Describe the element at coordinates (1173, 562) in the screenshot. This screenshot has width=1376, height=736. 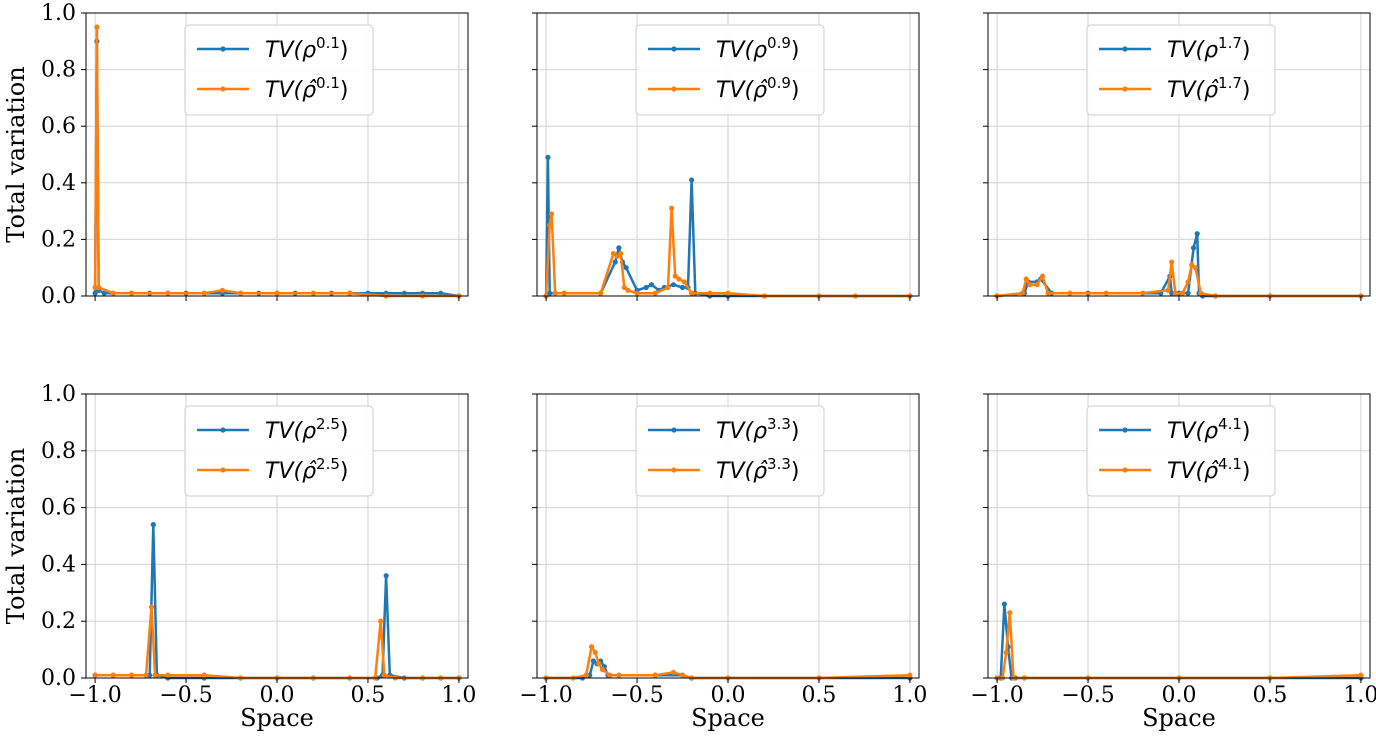
I see `subplot-6: −1.0 −0.5 0.0 0.5 1.0 Space TV(ρ4.1) TV(ρ̂4.1)` at that location.